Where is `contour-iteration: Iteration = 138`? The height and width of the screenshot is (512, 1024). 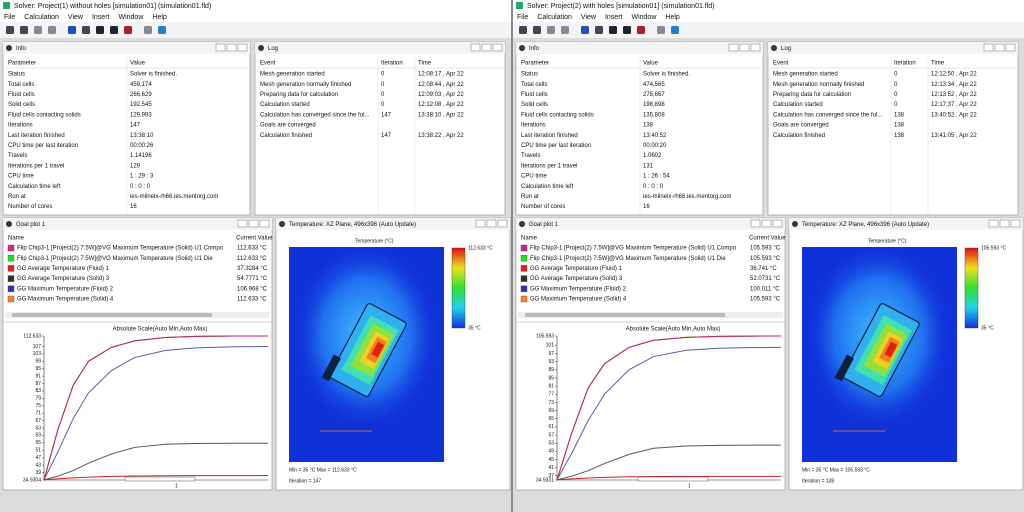
contour-iteration: Iteration = 138 is located at coordinates (818, 481).